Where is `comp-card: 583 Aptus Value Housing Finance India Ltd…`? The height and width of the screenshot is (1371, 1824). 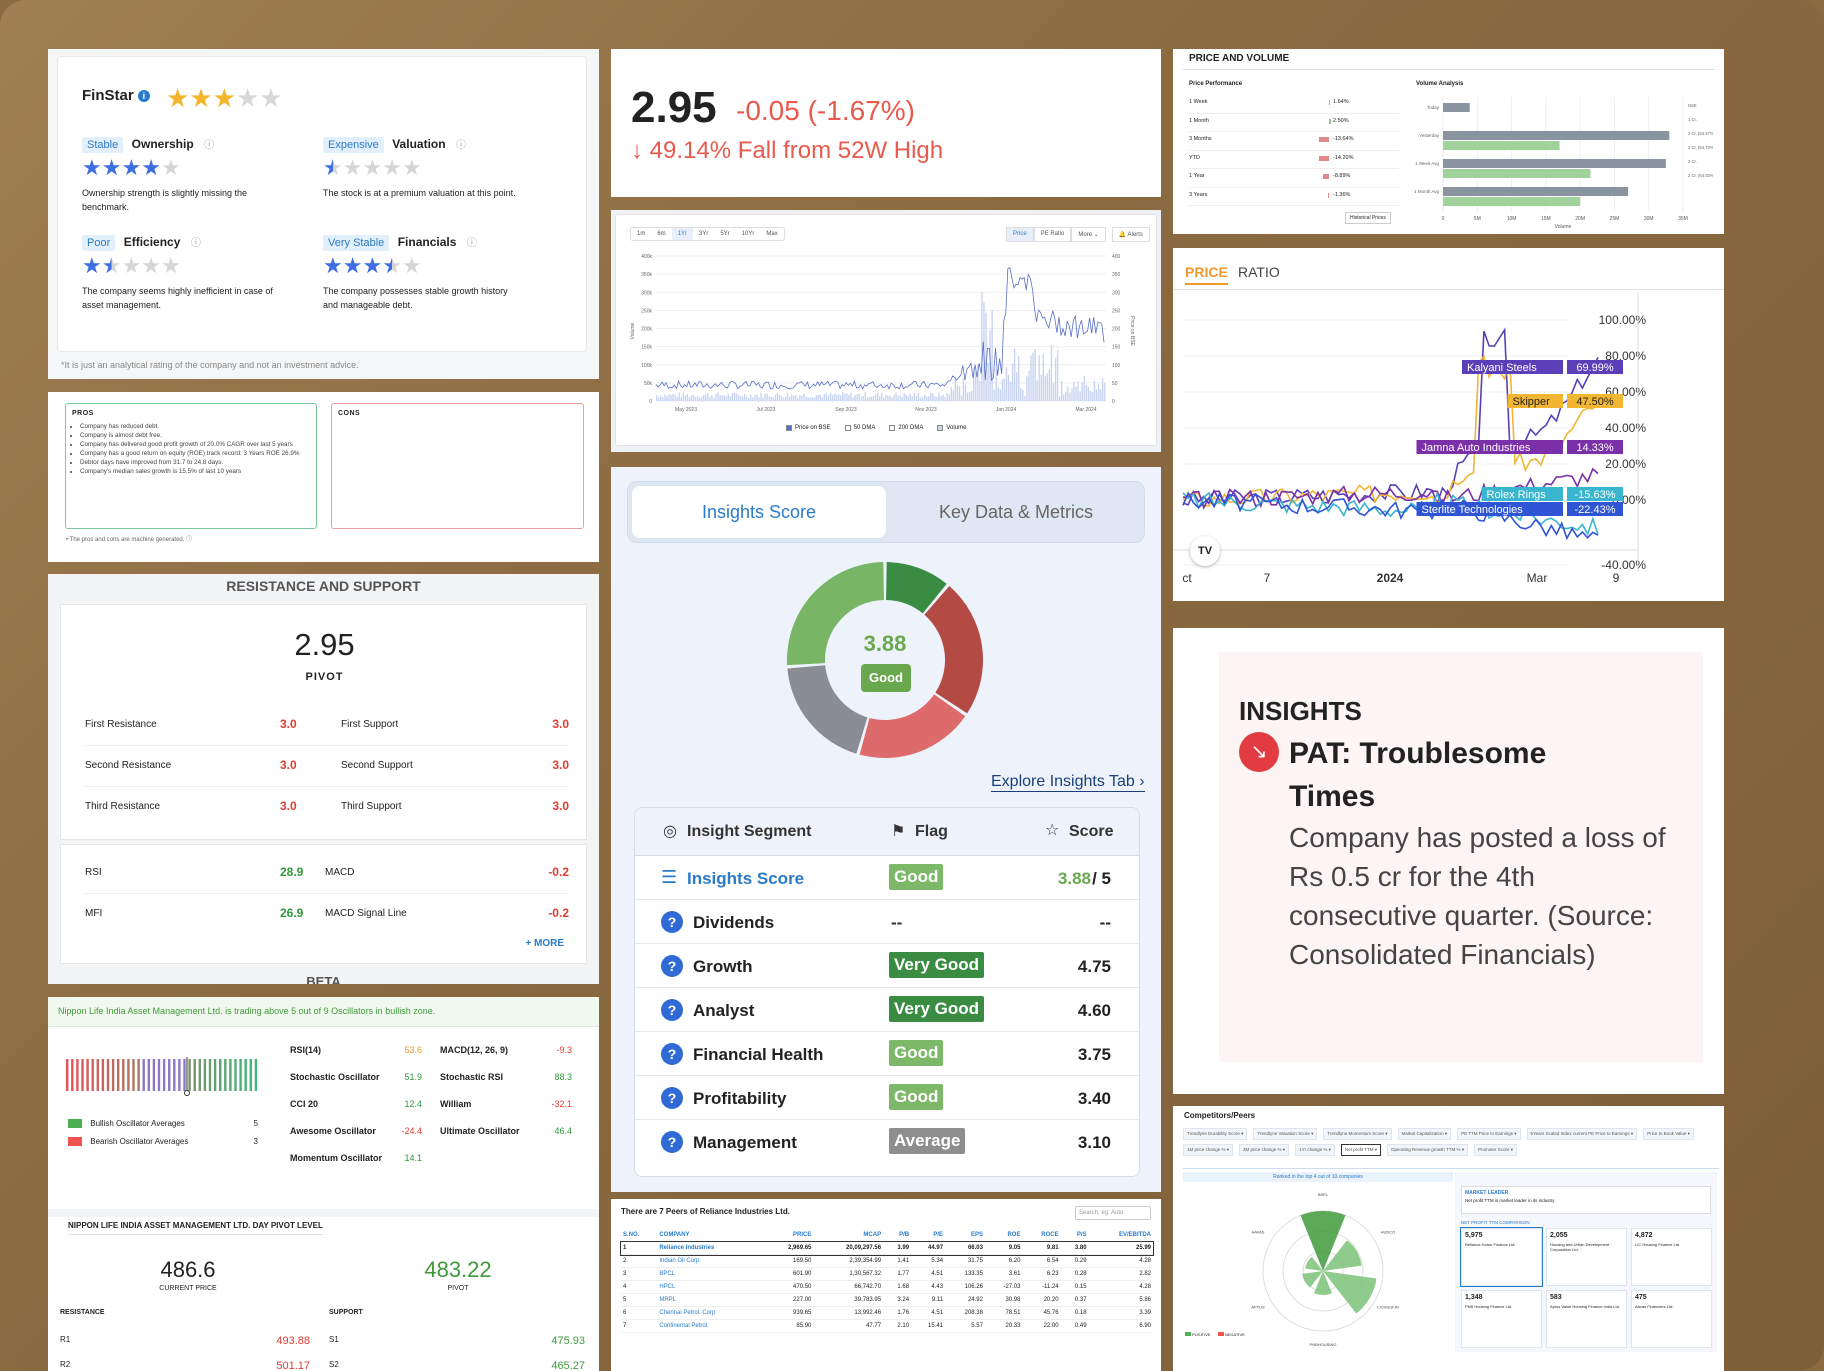
comp-card: 583 Aptus Value Housing Finance India Ltd… is located at coordinates (1586, 1319).